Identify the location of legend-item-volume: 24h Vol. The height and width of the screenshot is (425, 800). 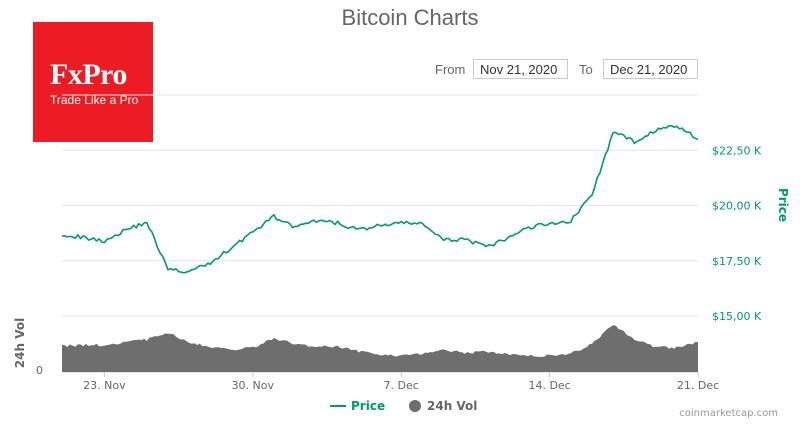
(443, 406).